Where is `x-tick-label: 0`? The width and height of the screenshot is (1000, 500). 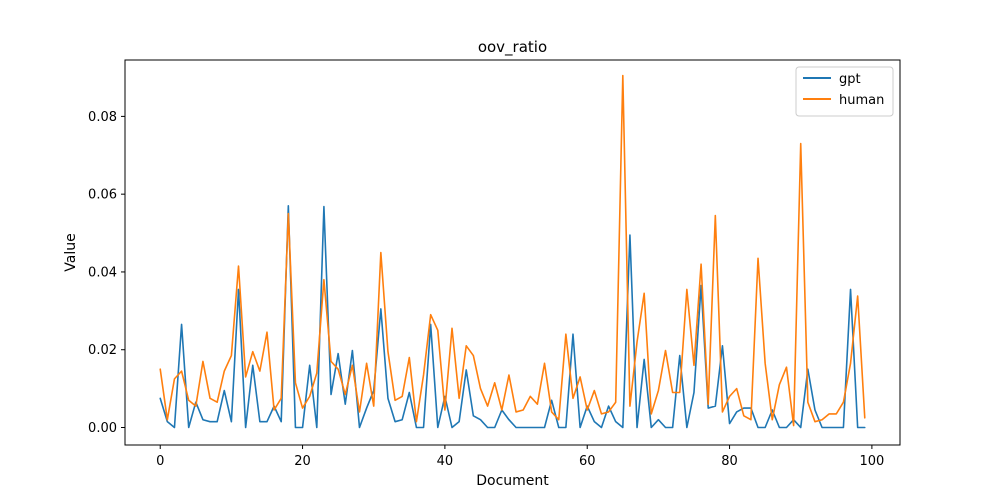
x-tick-label: 0 is located at coordinates (160, 461).